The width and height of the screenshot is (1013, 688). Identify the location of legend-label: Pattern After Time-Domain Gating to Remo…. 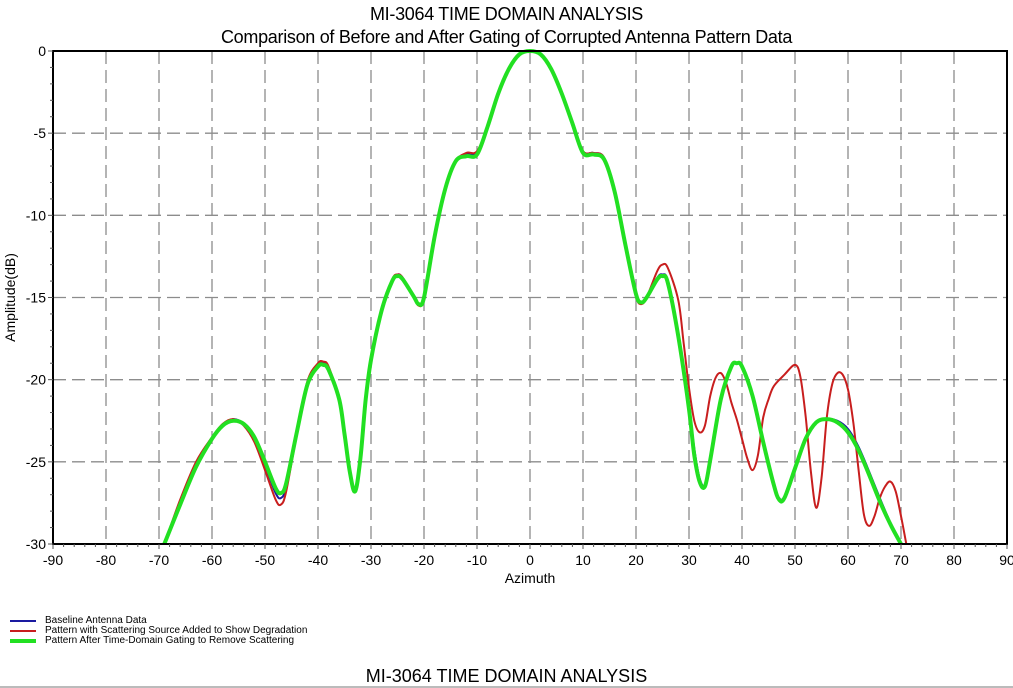
(169, 640).